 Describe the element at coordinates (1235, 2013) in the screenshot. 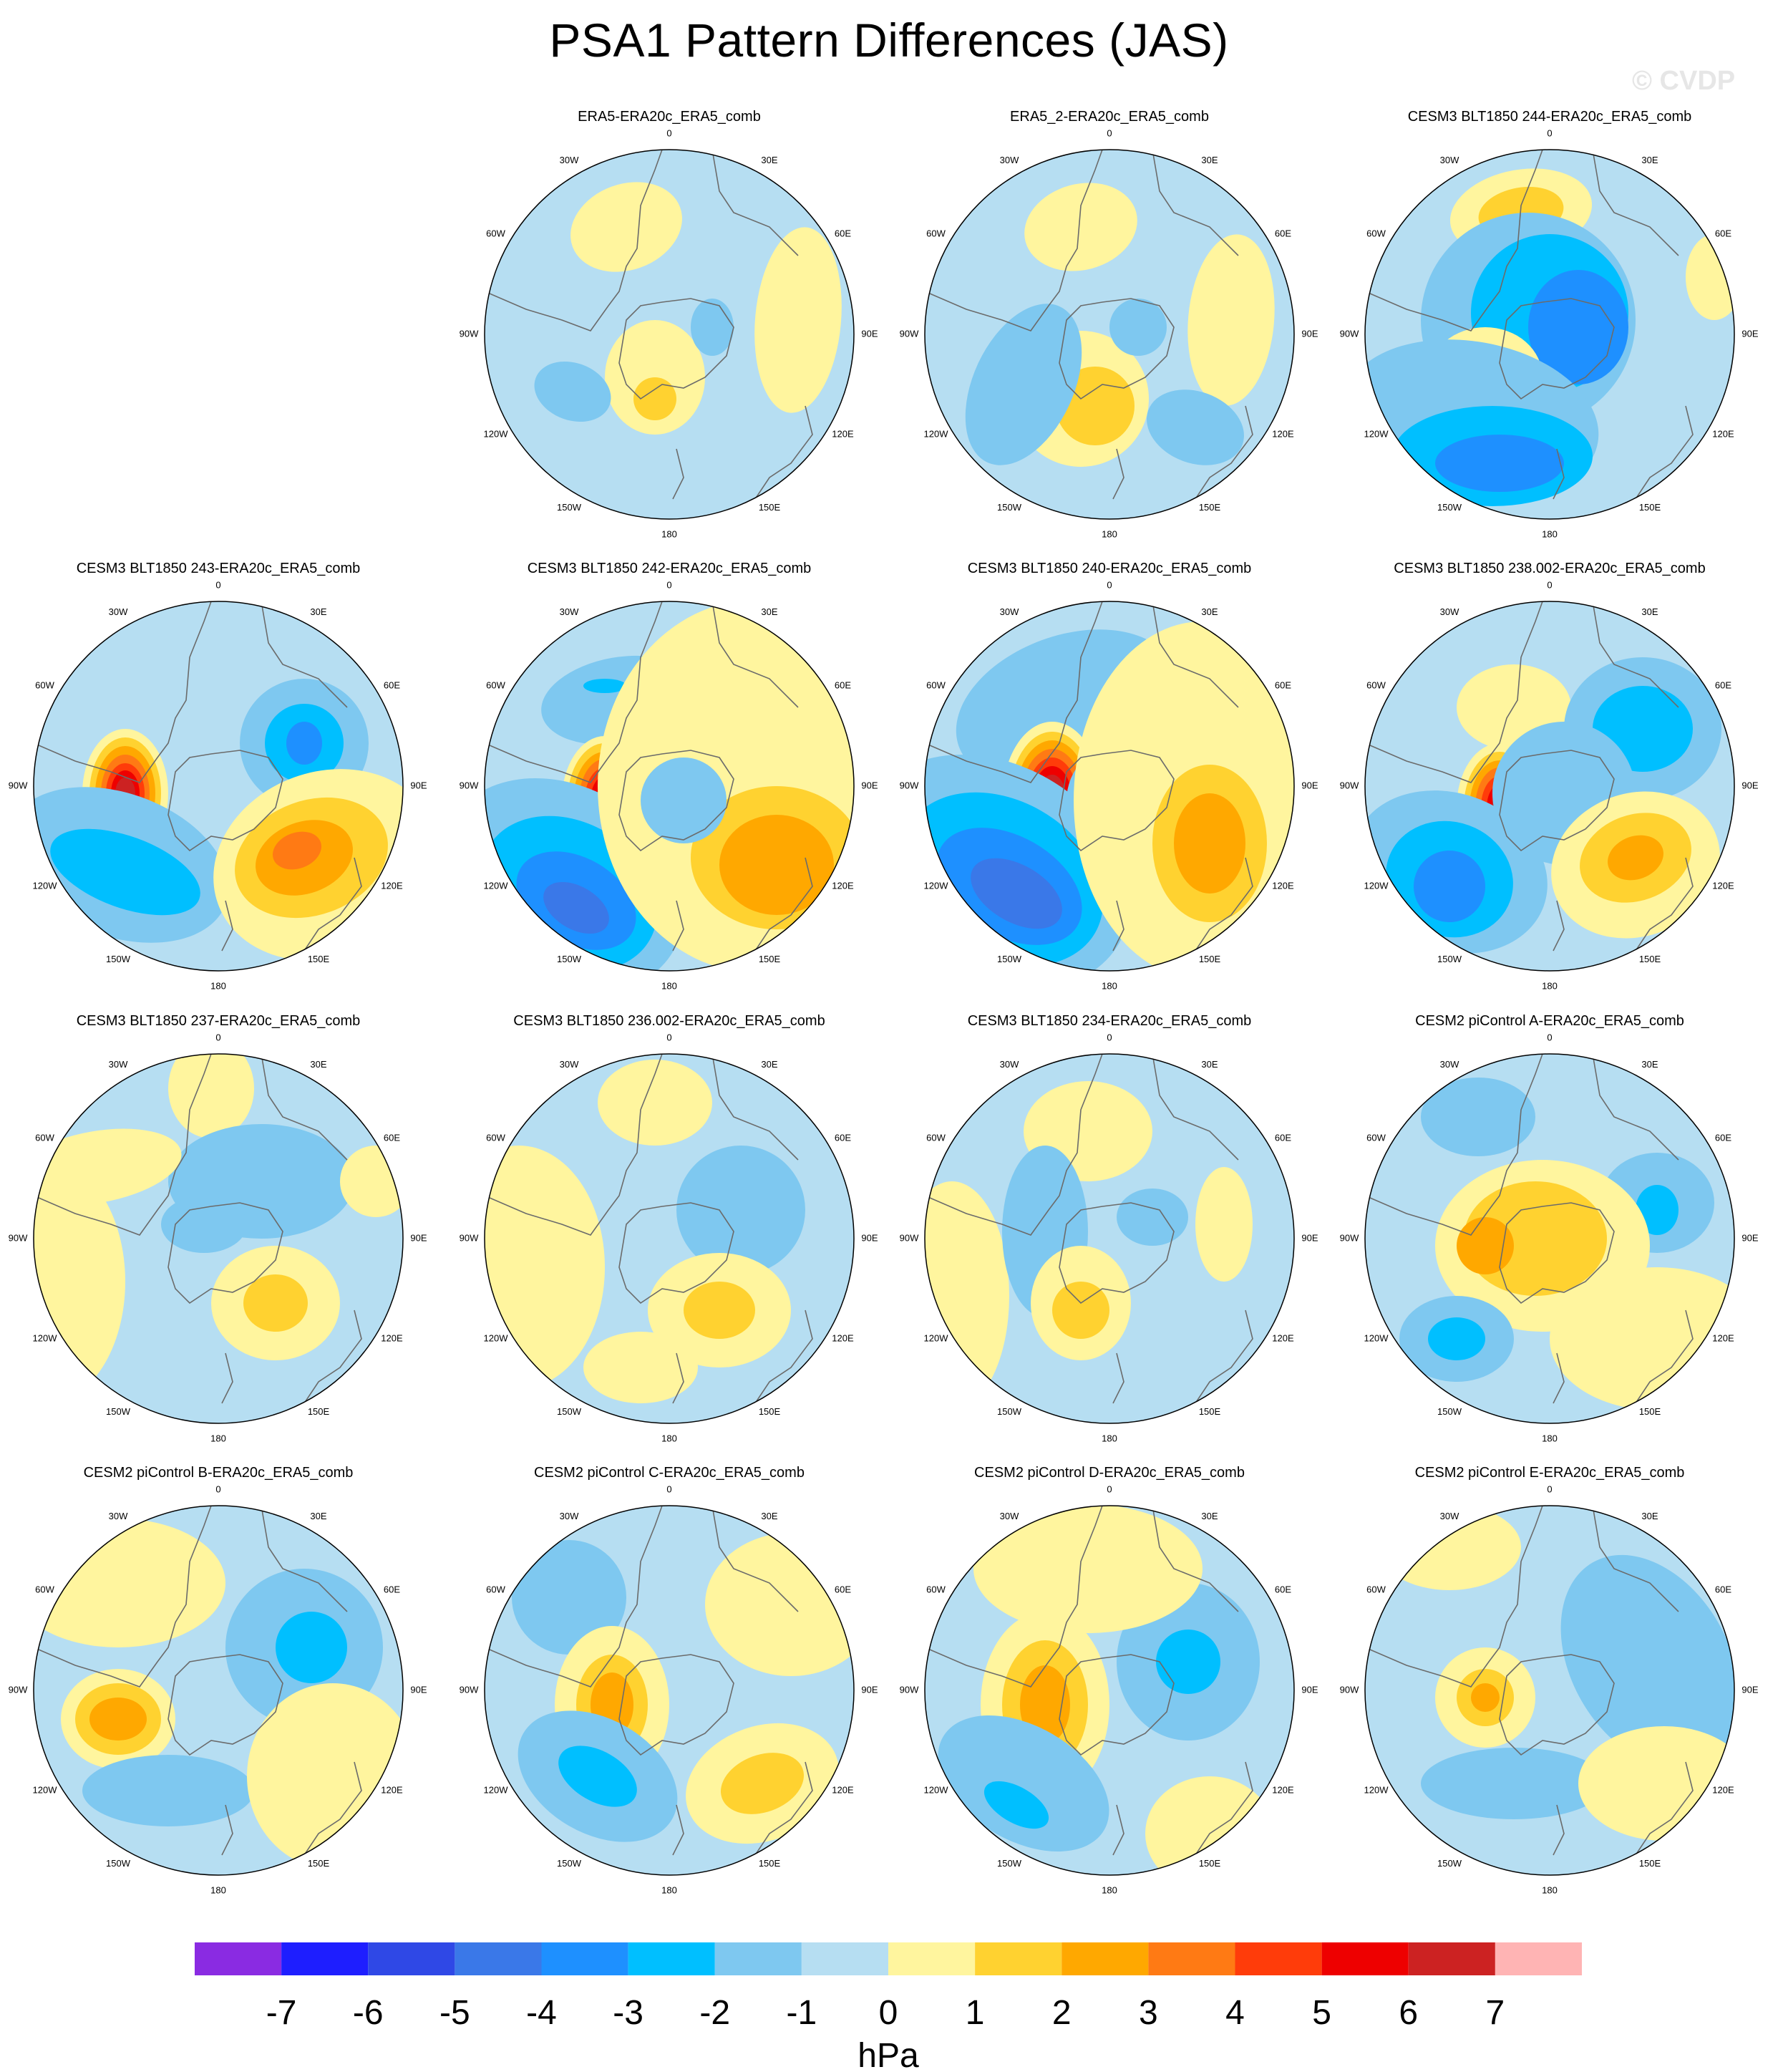

I see `colorbar-tick-label: 4` at that location.